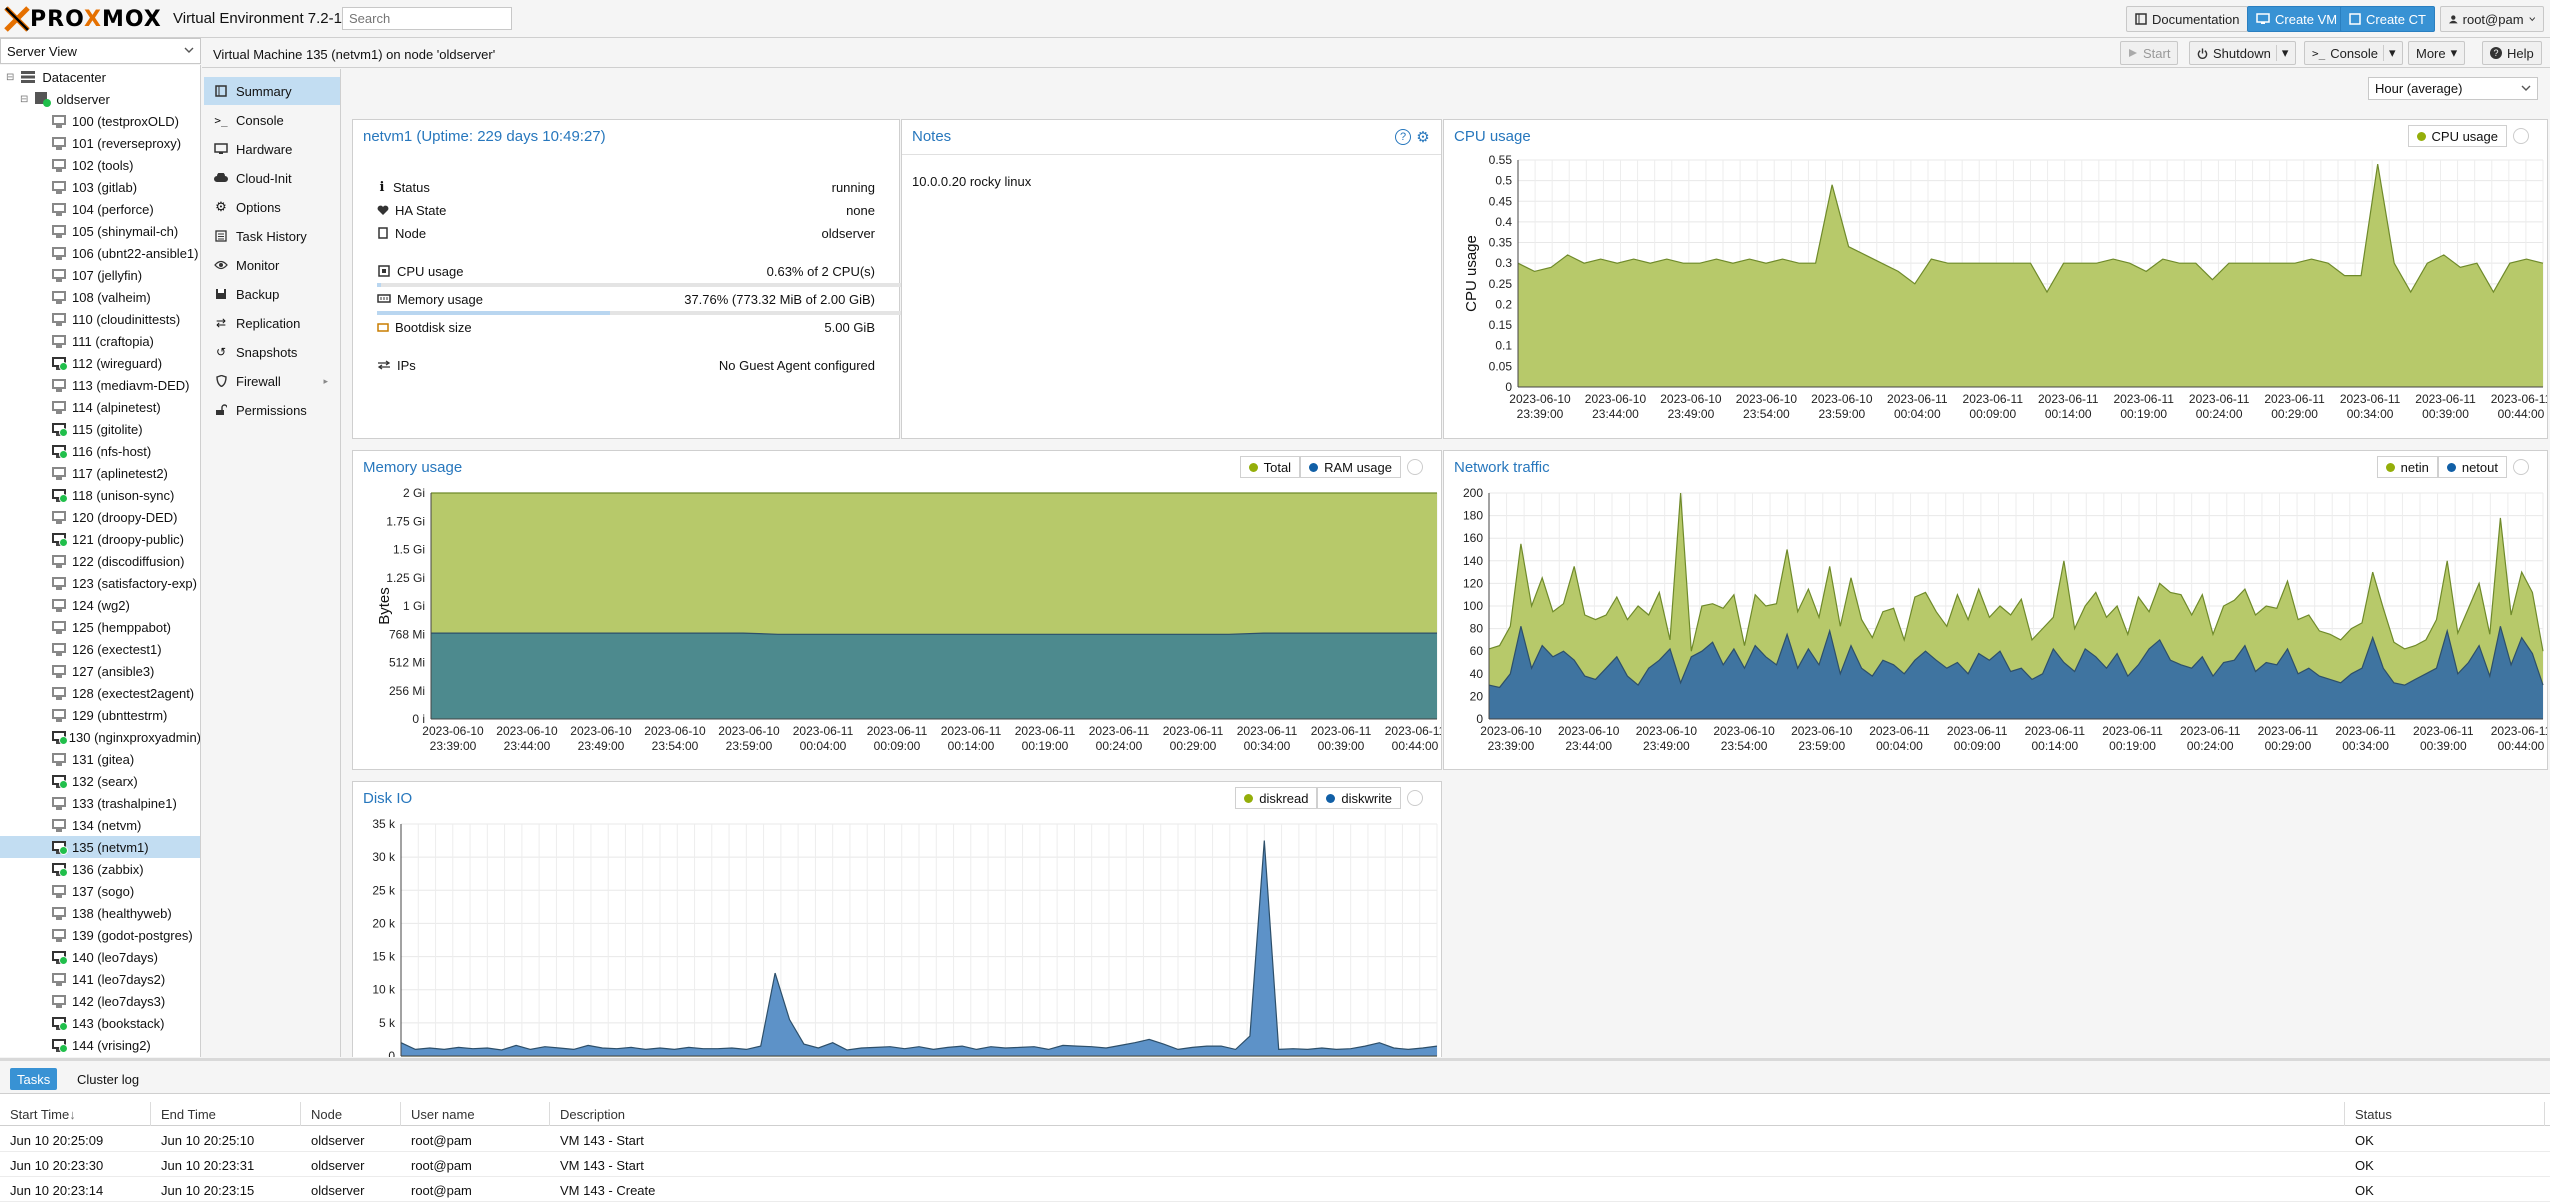 Image resolution: width=2550 pixels, height=1203 pixels. What do you see at coordinates (272, 91) in the screenshot?
I see `nav-item-summary: Summary` at bounding box center [272, 91].